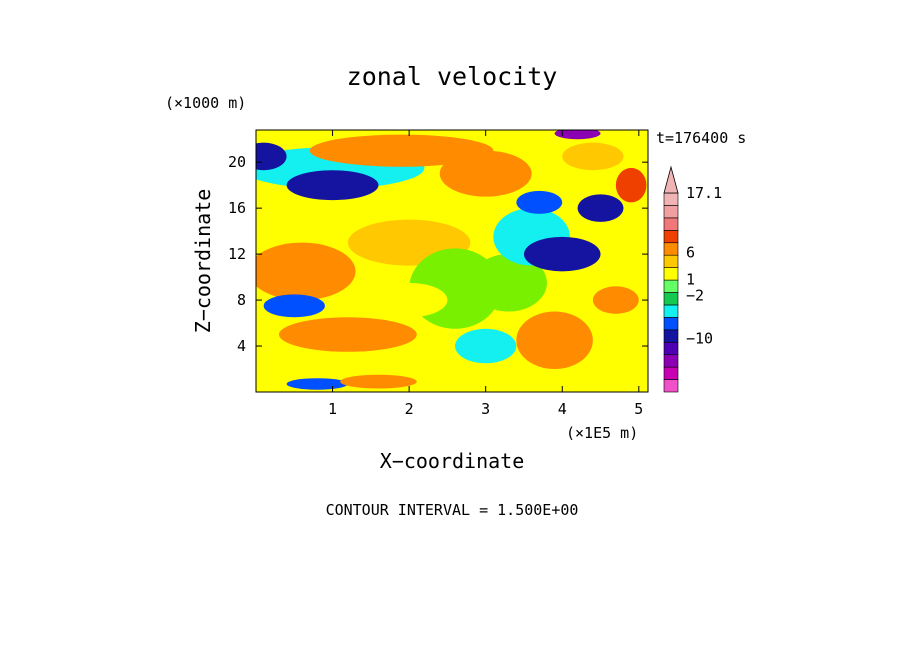 The height and width of the screenshot is (654, 904). What do you see at coordinates (237, 162) in the screenshot?
I see `y-tick-label-4: 20` at bounding box center [237, 162].